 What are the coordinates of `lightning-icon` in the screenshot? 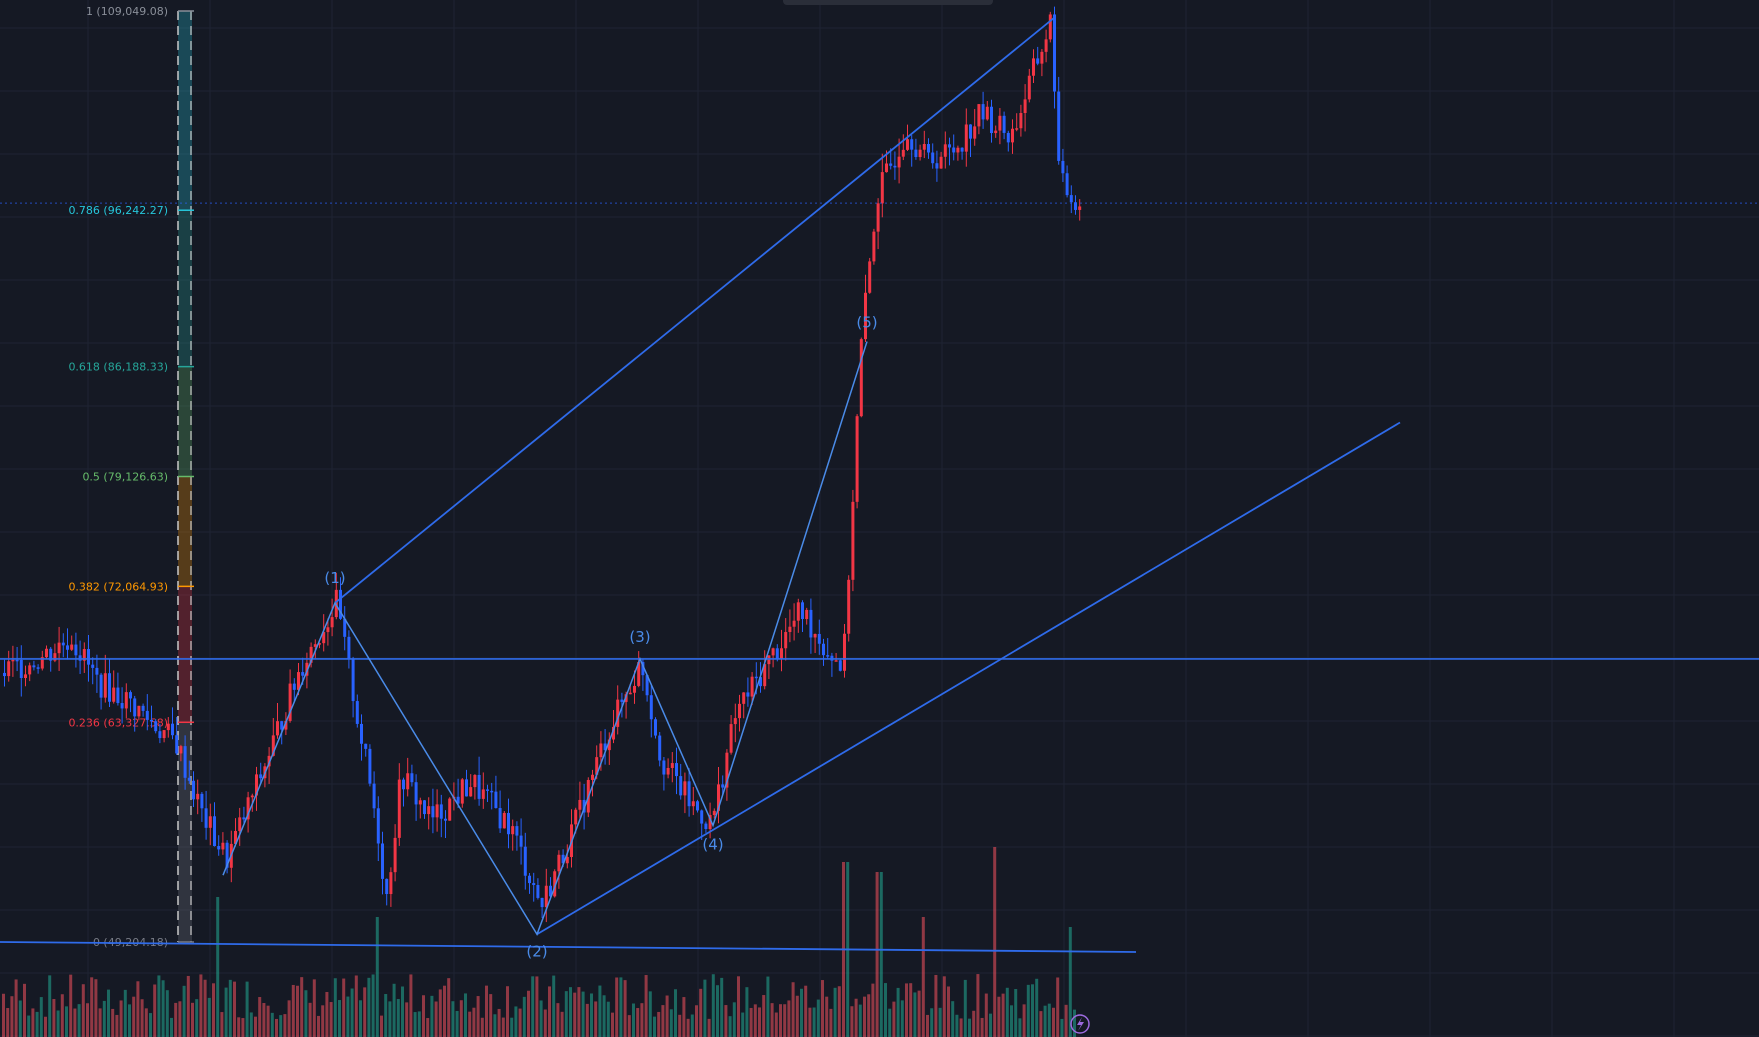 It's located at (1080, 1024).